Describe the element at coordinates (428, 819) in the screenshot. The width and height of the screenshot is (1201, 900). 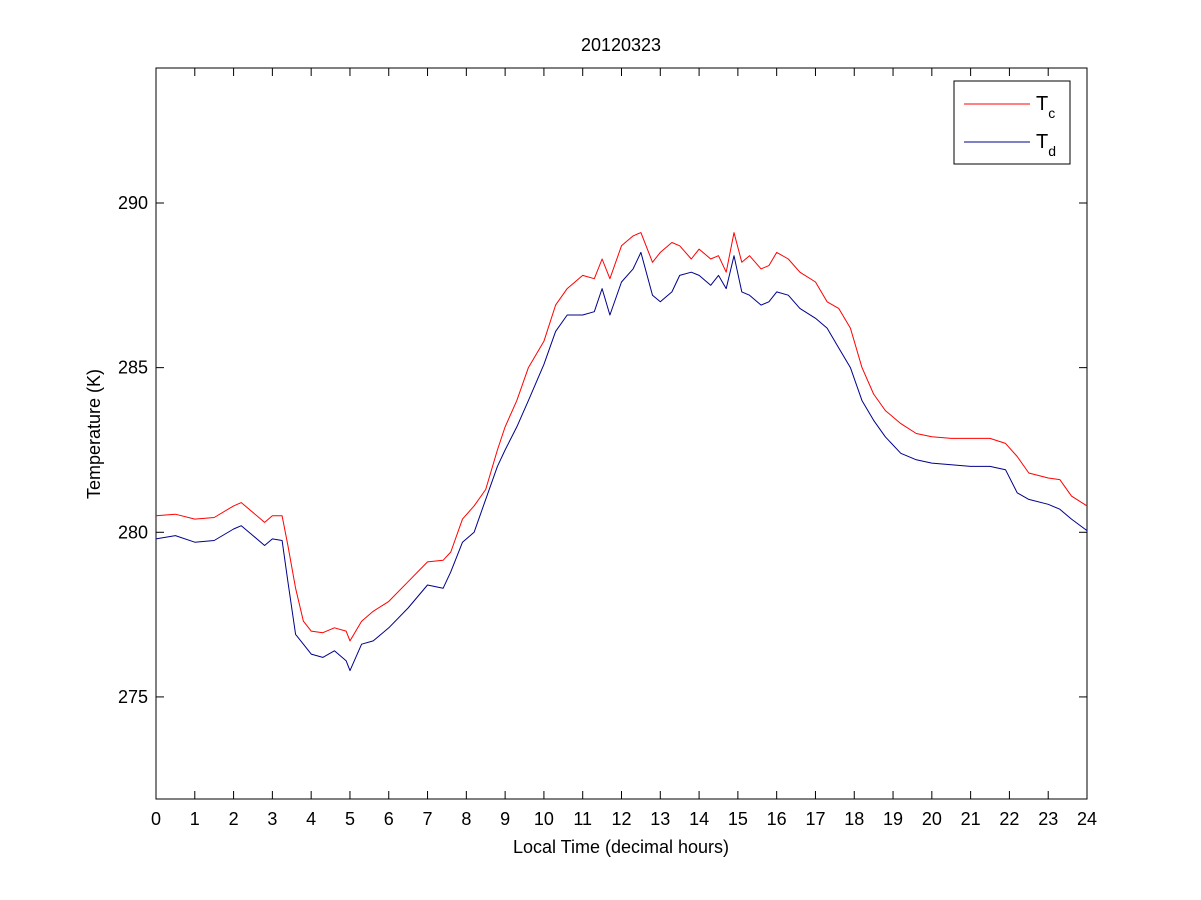
I see `x-tick-label: 7` at that location.